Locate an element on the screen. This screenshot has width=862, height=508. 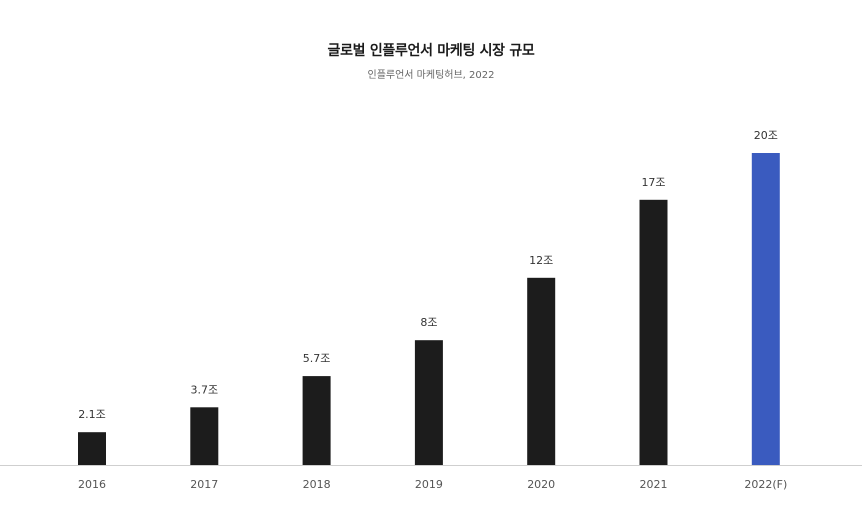
x-tick-label-2022(F): 2022(F) is located at coordinates (765, 484).